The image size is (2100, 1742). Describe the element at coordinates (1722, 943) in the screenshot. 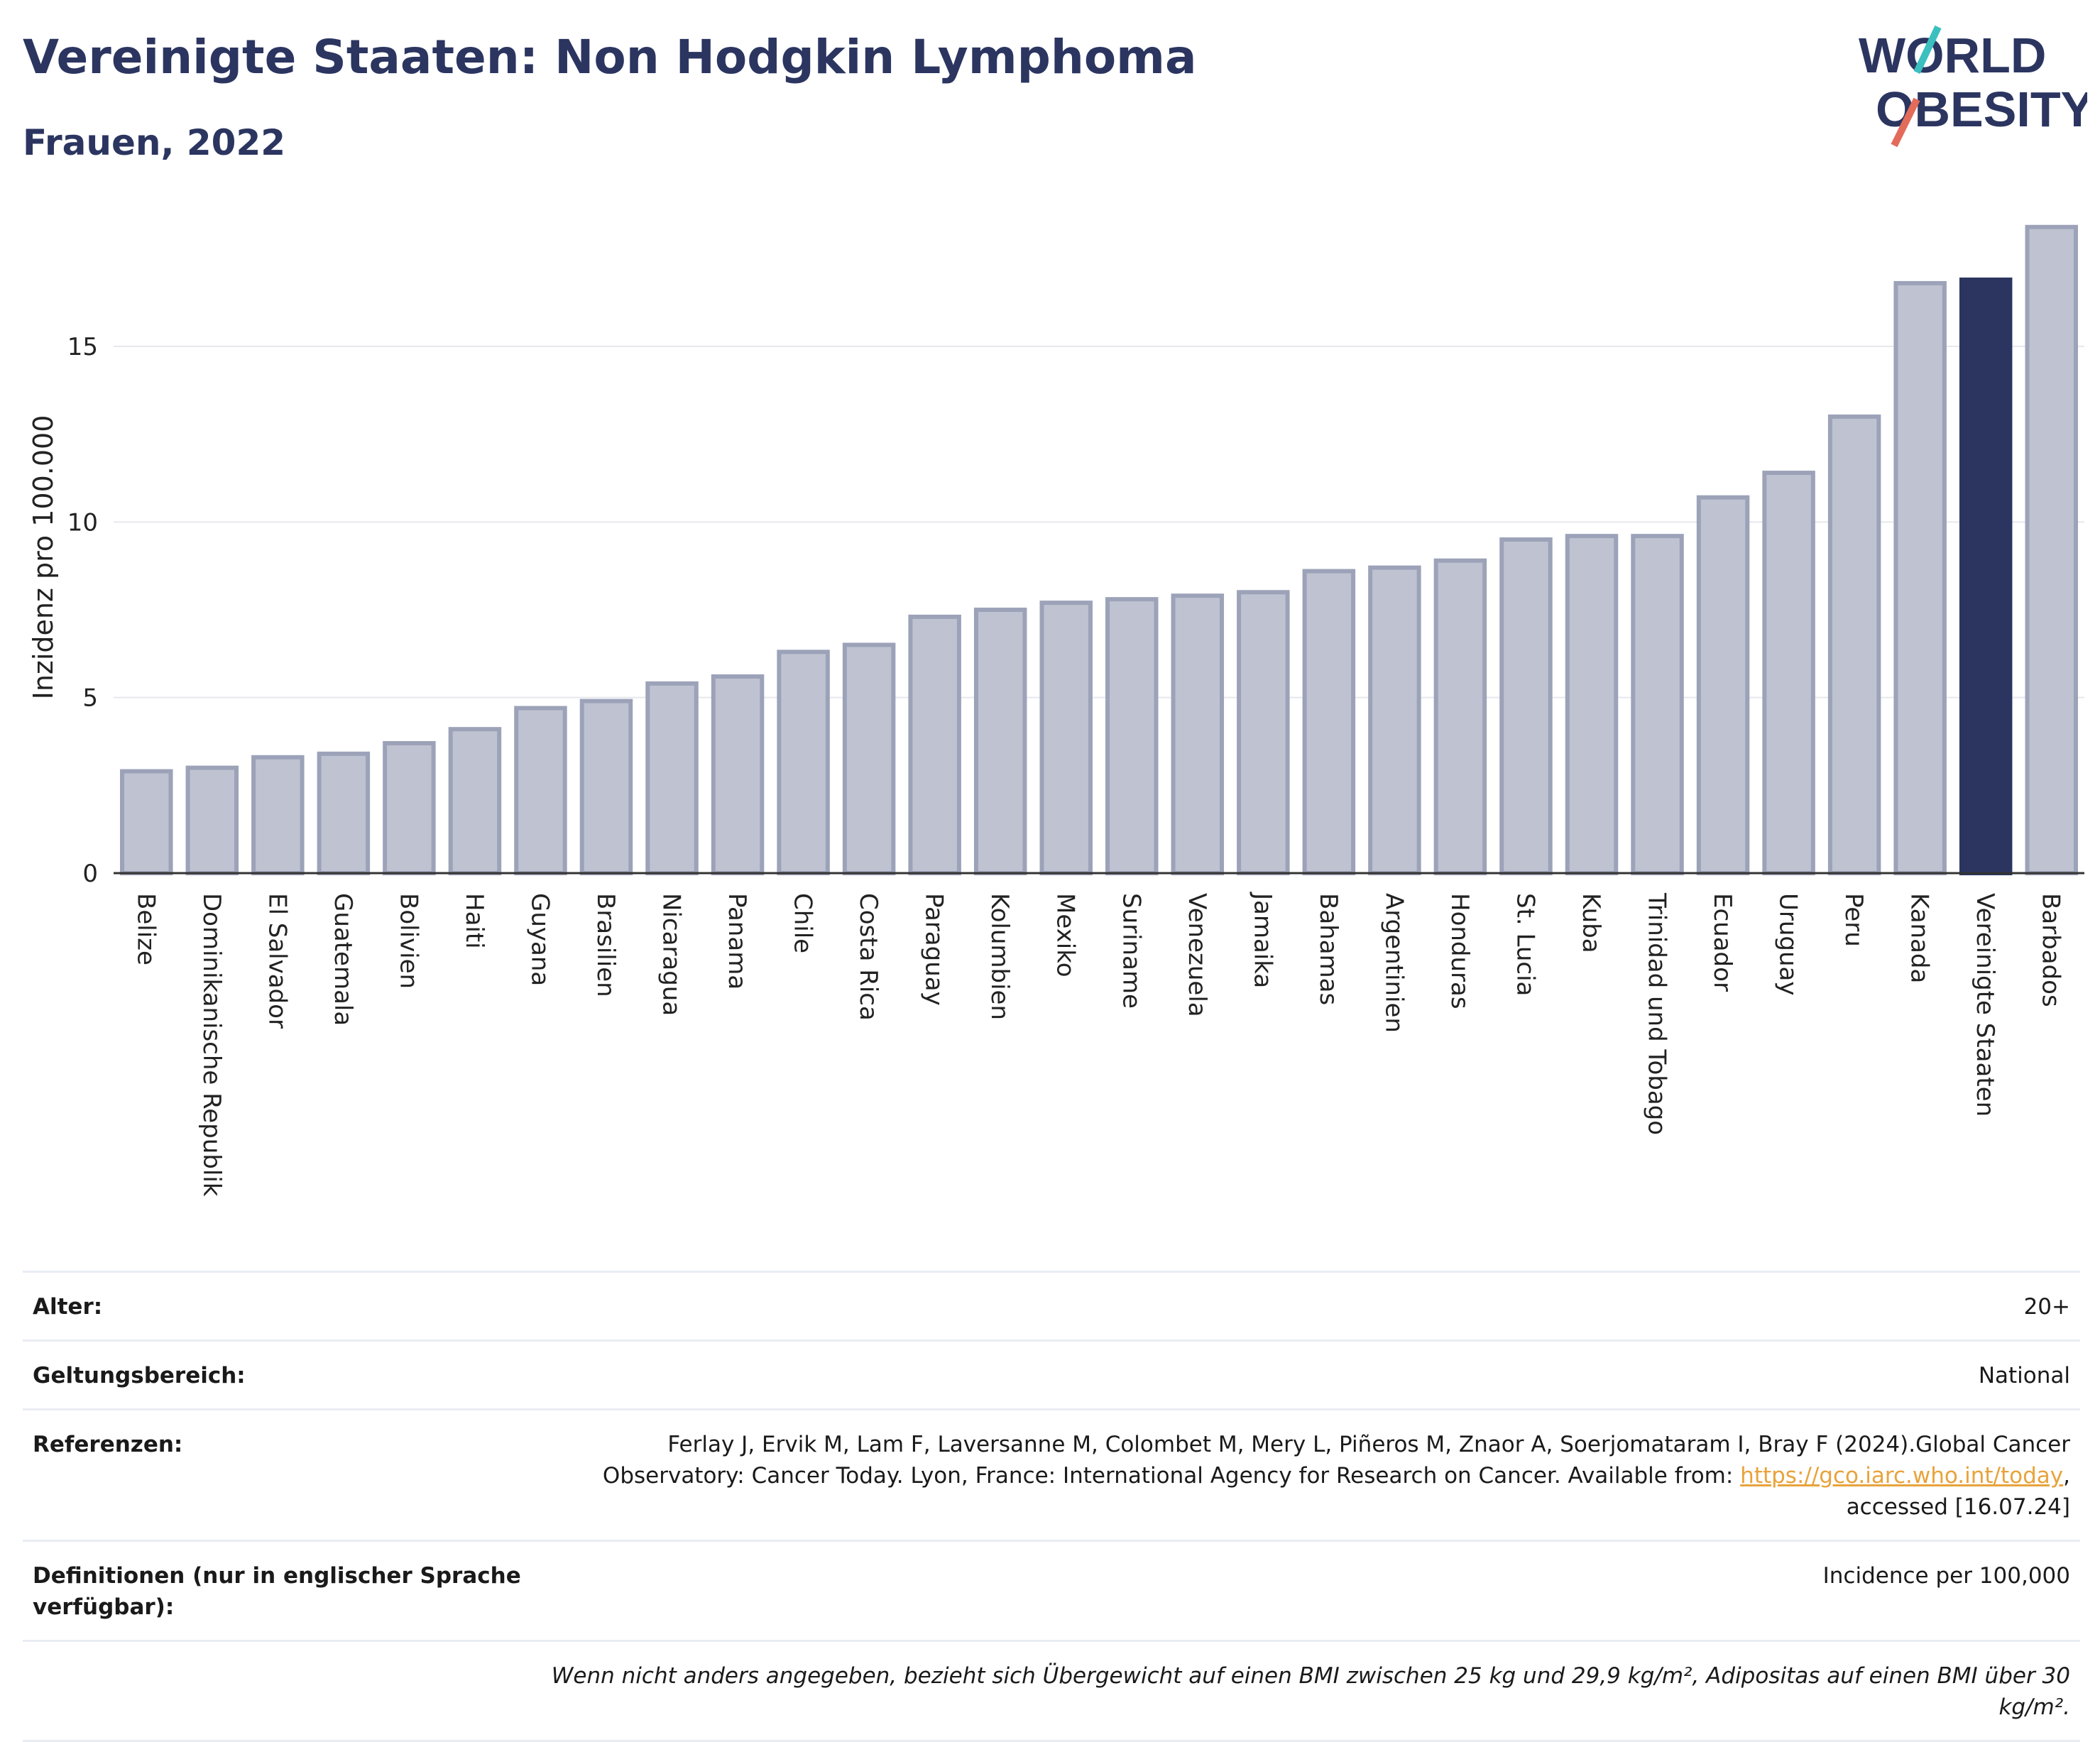

I see `x-tick-label: Ecuador` at that location.